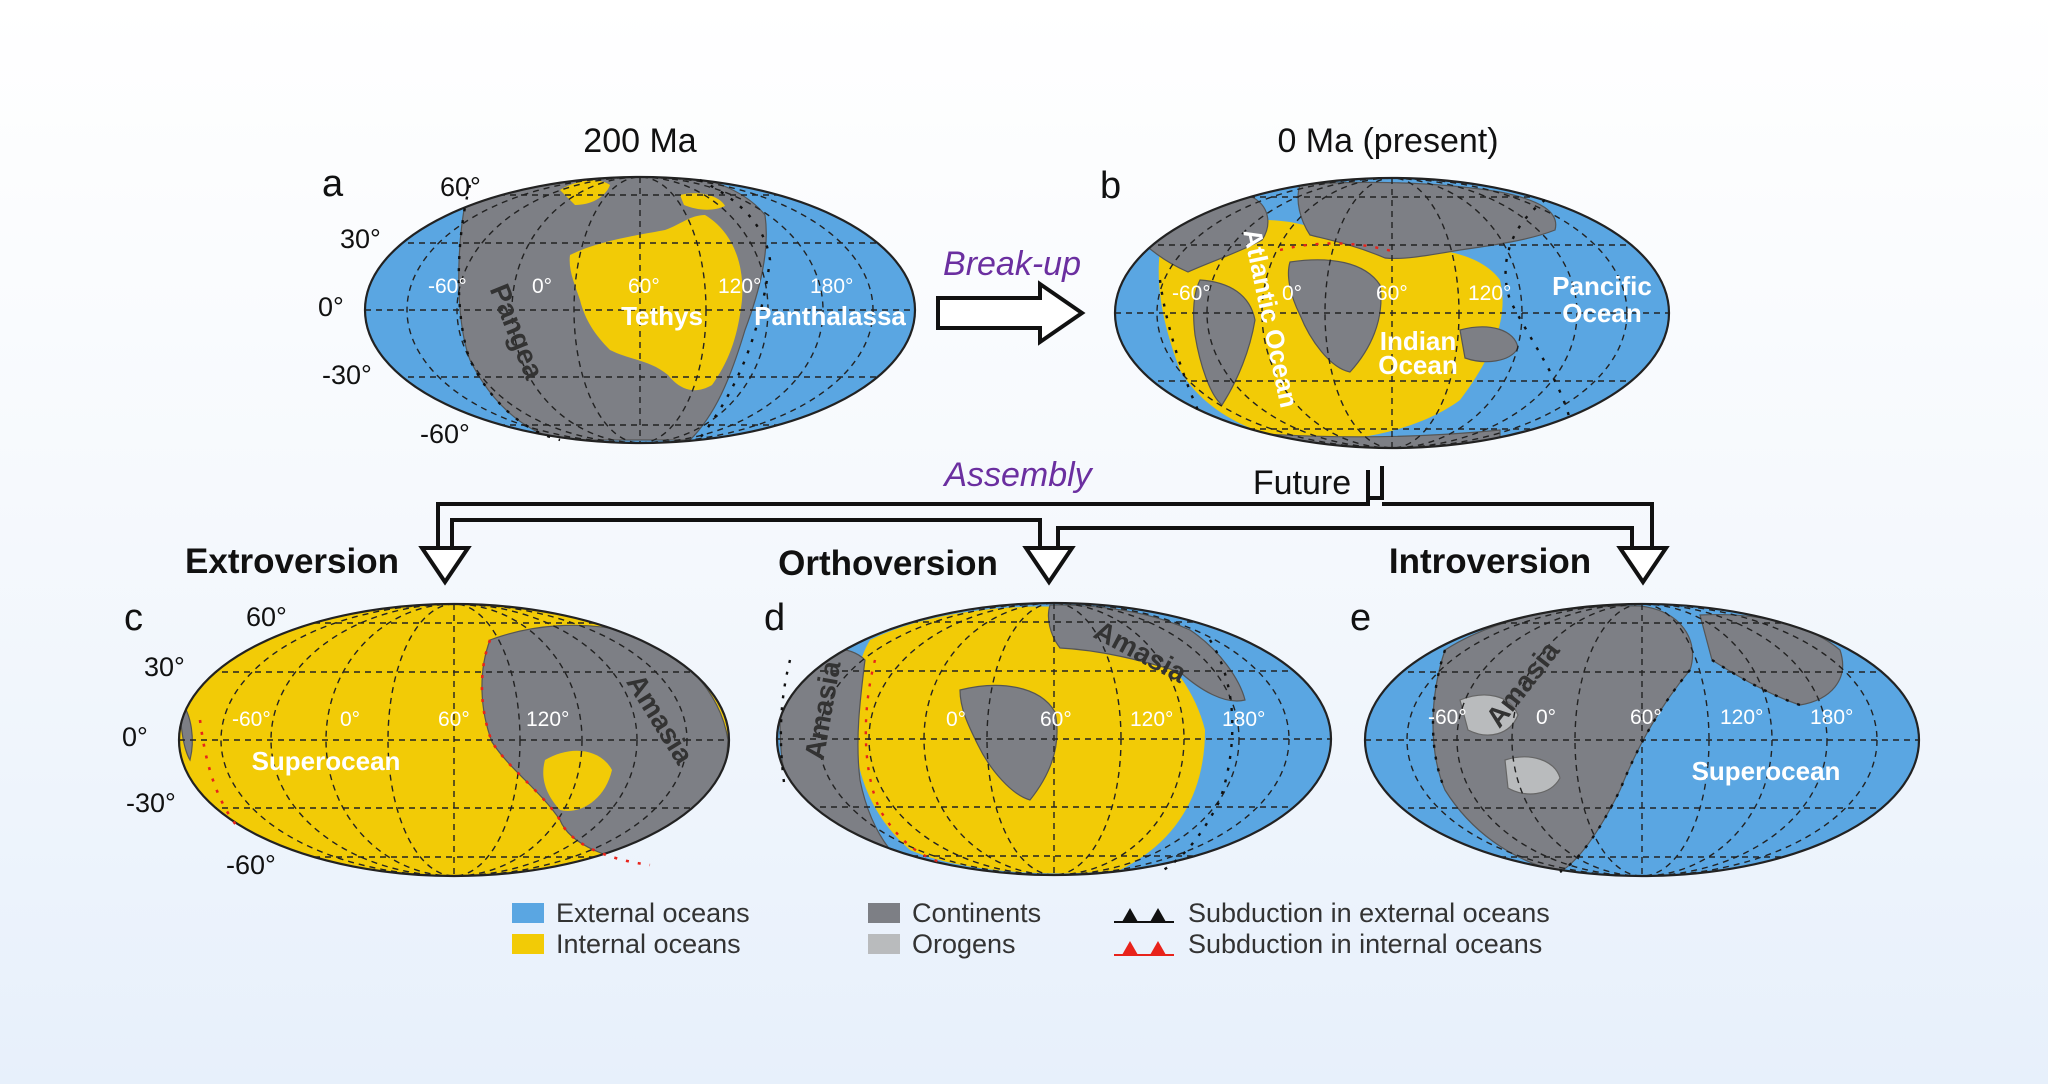 The height and width of the screenshot is (1084, 2048). Describe the element at coordinates (445, 434) in the screenshot. I see `panel-a-lat-60s: -60°` at that location.